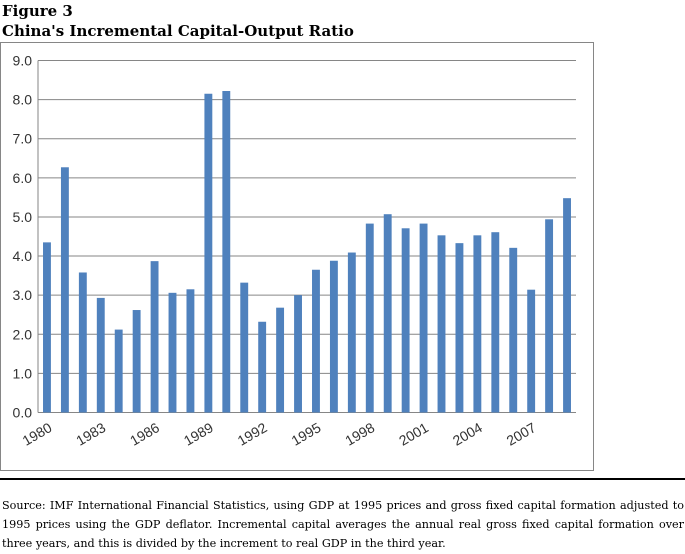 Image resolution: width=685 pixels, height=554 pixels. Describe the element at coordinates (23, 295) in the screenshot. I see `y-tick-label: 3.0` at that location.